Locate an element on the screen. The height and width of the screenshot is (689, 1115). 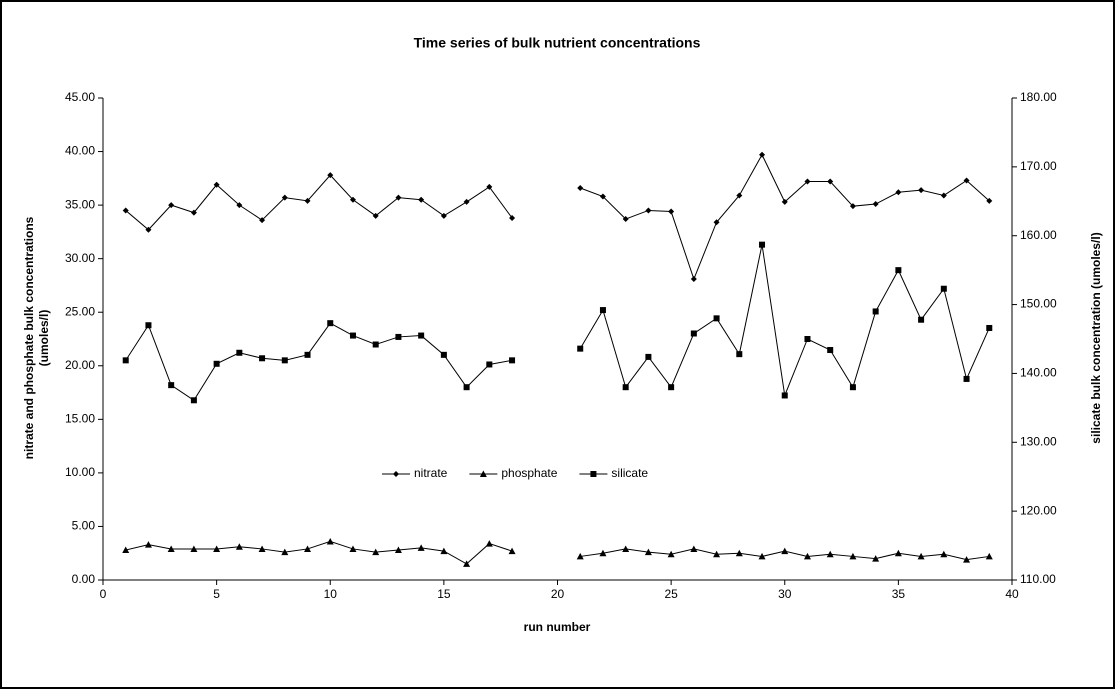
legend-label: nitrate is located at coordinates (431, 473).